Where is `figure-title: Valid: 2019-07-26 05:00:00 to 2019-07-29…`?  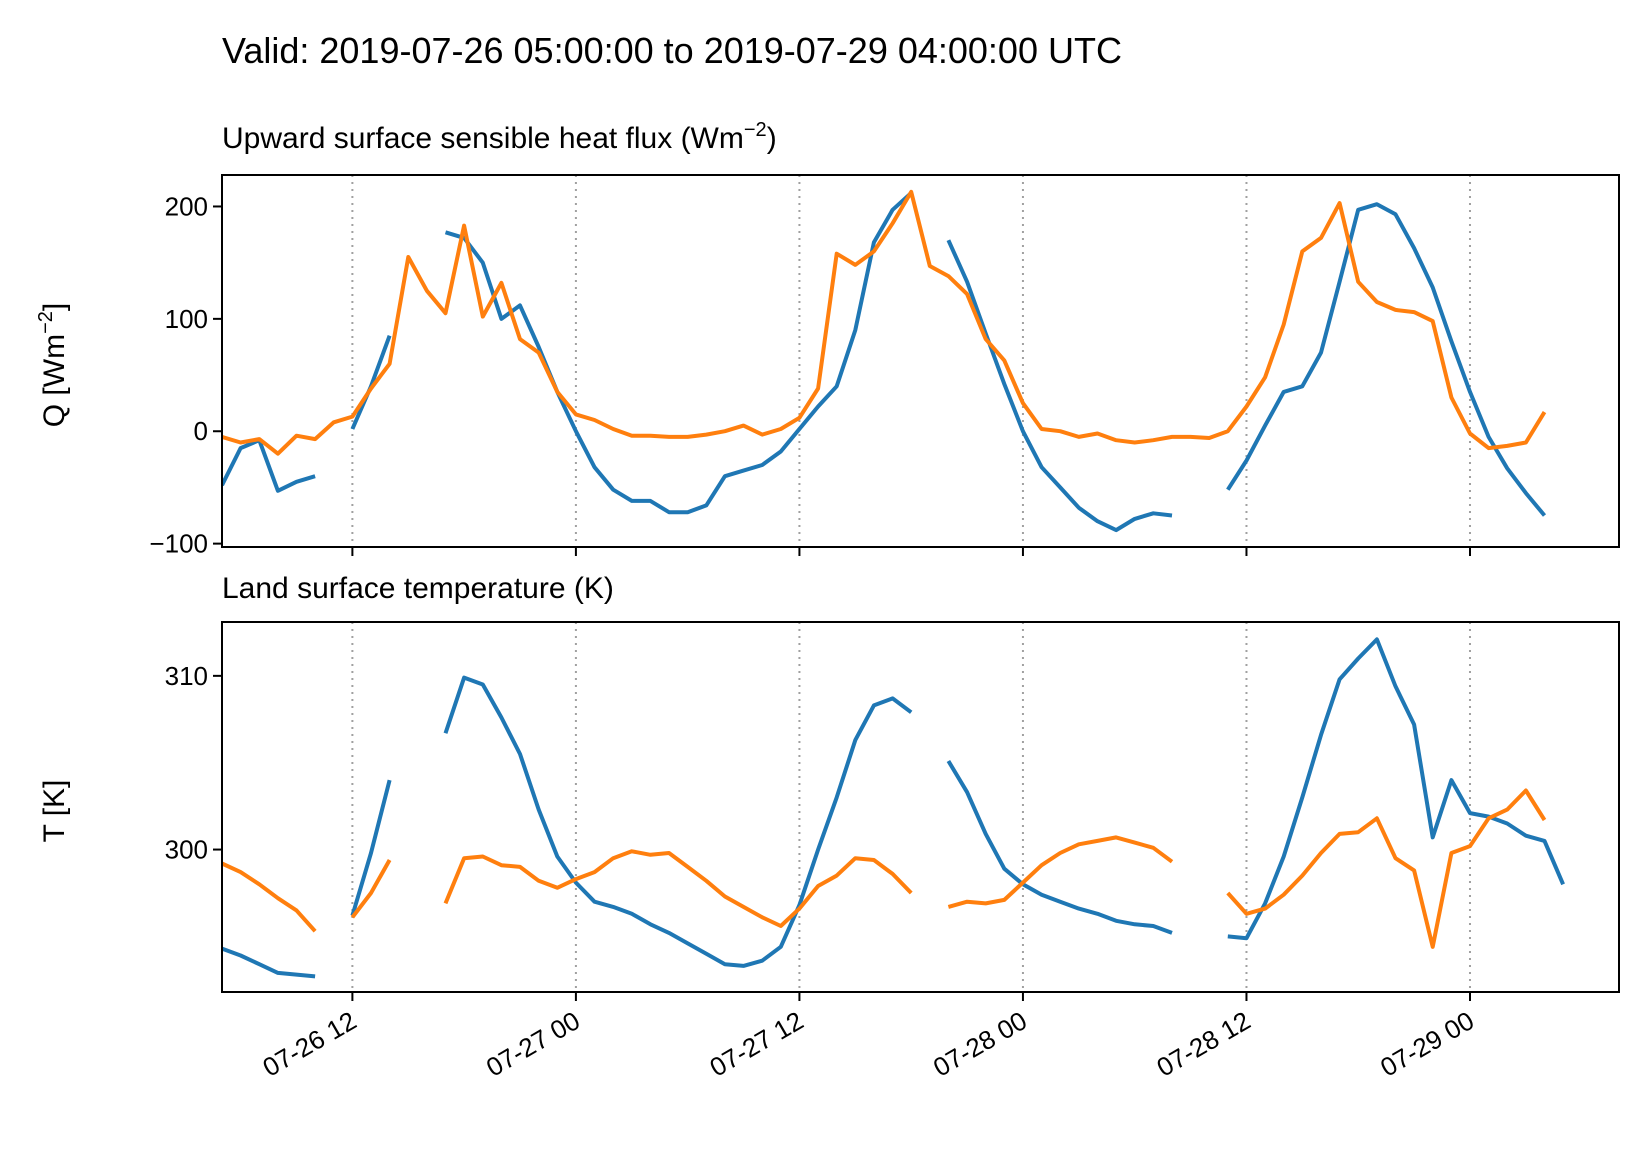
figure-title: Valid: 2019-07-26 05:00:00 to 2019-07-29… is located at coordinates (672, 50).